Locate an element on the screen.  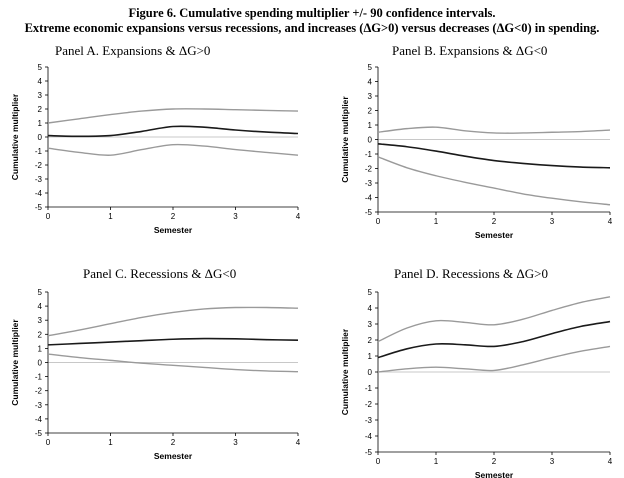
panel-a-y-tick-label: 2 is located at coordinates (40, 109).